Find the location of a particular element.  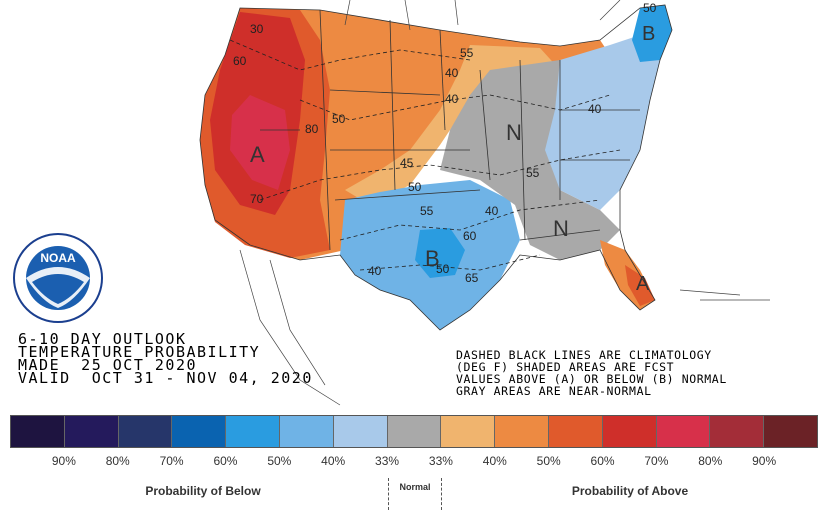

below-label: Probability of Below is located at coordinates (203, 491).